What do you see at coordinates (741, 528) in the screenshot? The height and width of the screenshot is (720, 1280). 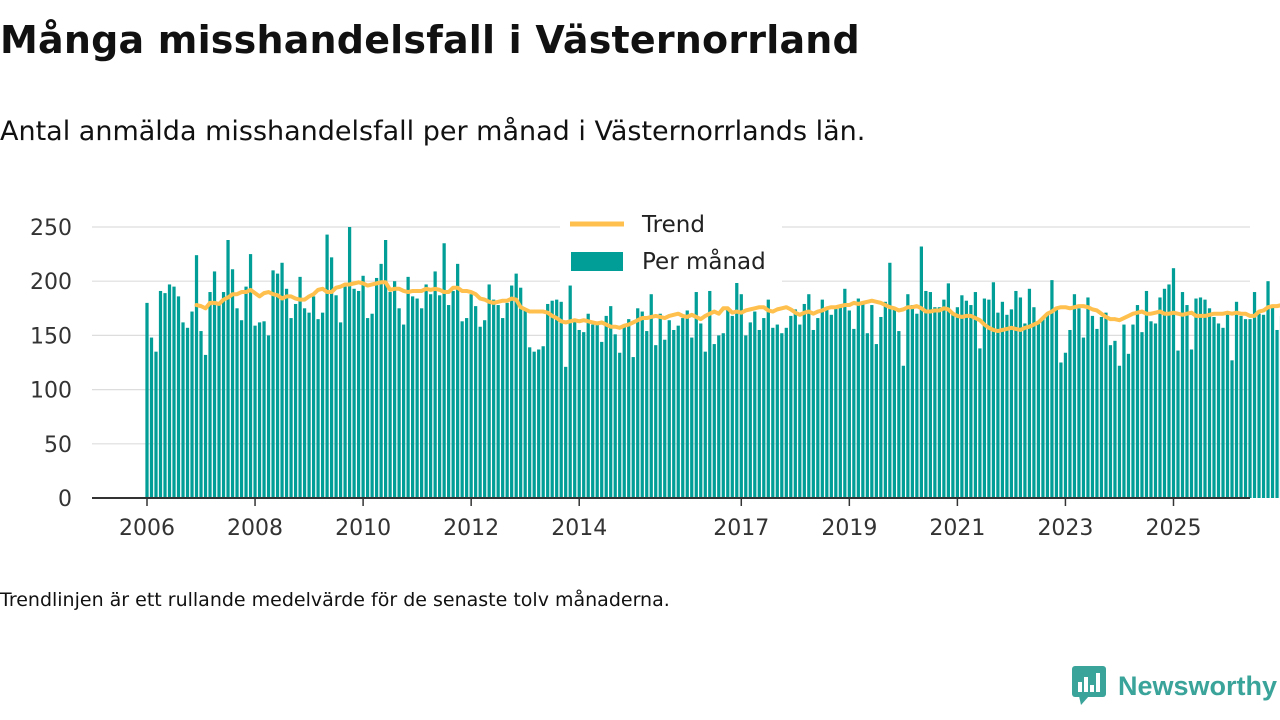 I see `x-tick-label: 2017` at bounding box center [741, 528].